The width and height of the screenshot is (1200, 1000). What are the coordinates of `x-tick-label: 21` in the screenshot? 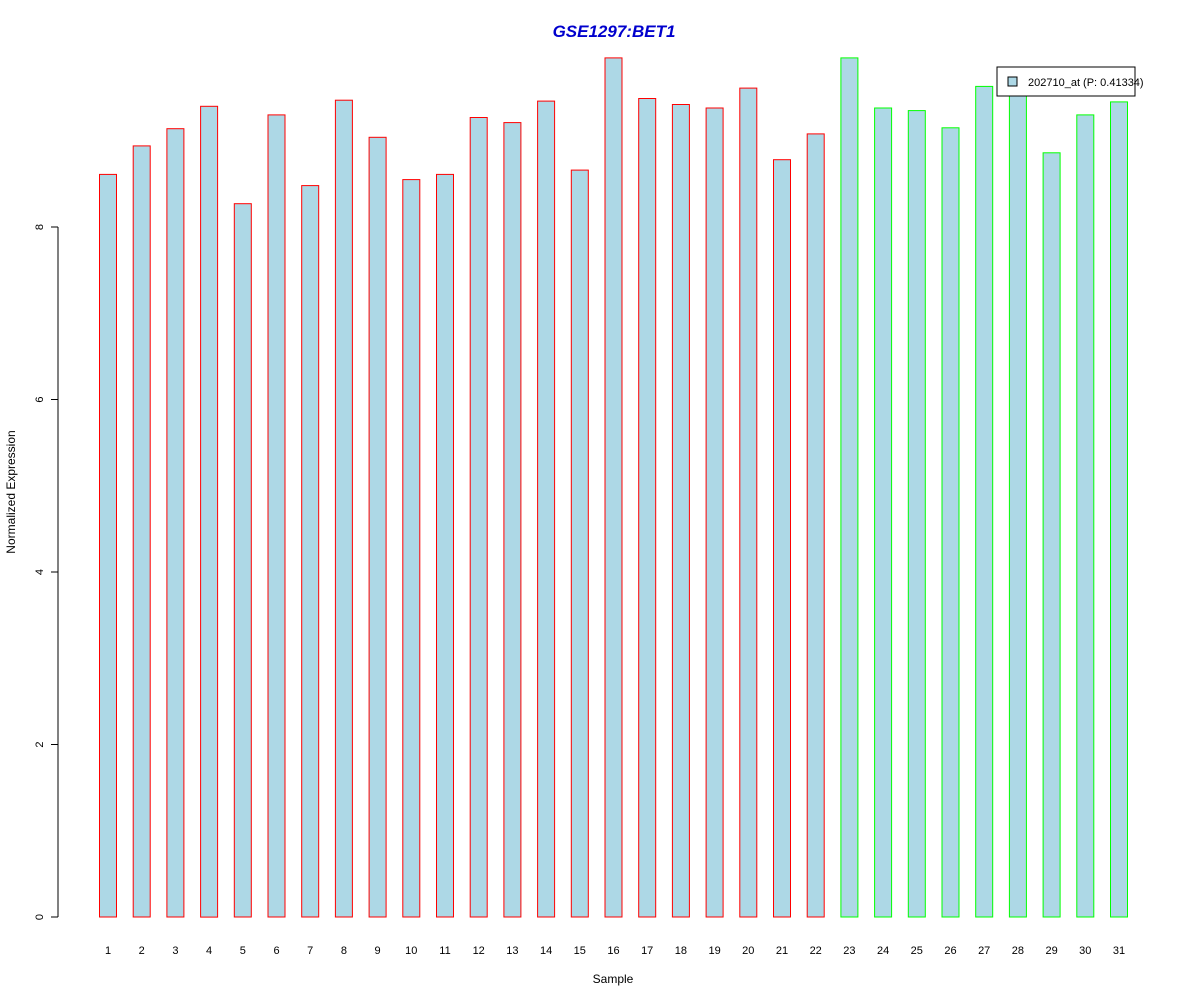 It's located at (782, 951).